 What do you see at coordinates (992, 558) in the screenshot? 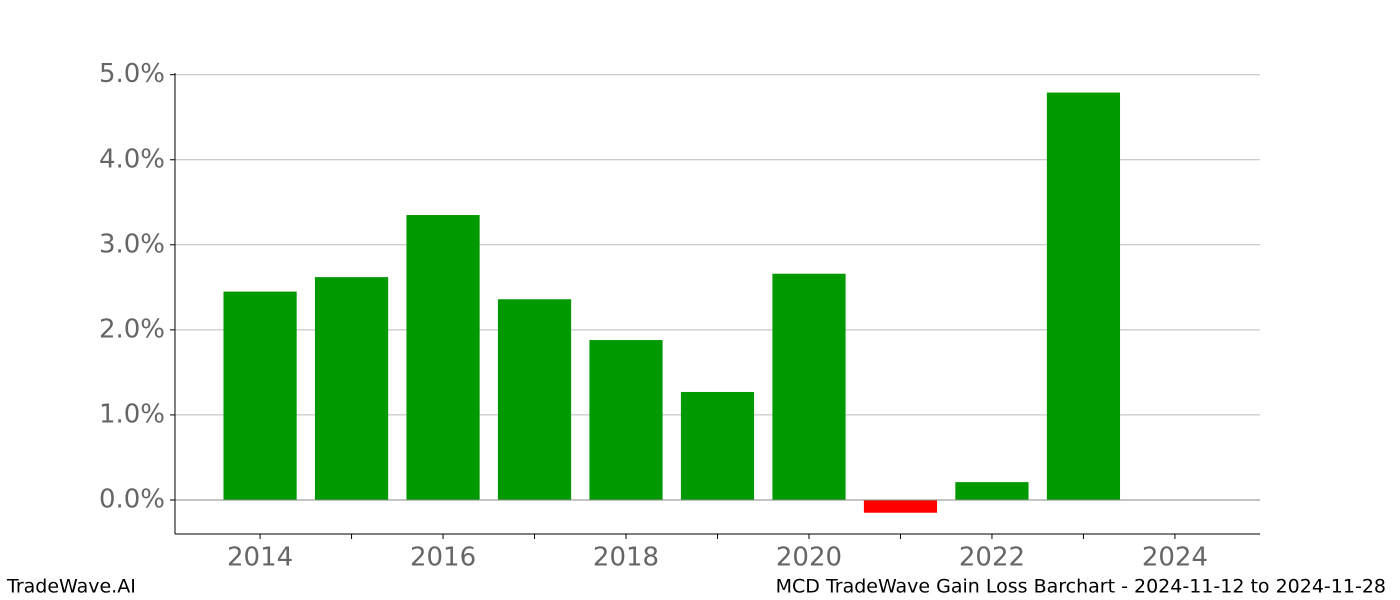
I see `x-tick-label: 2022` at bounding box center [992, 558].